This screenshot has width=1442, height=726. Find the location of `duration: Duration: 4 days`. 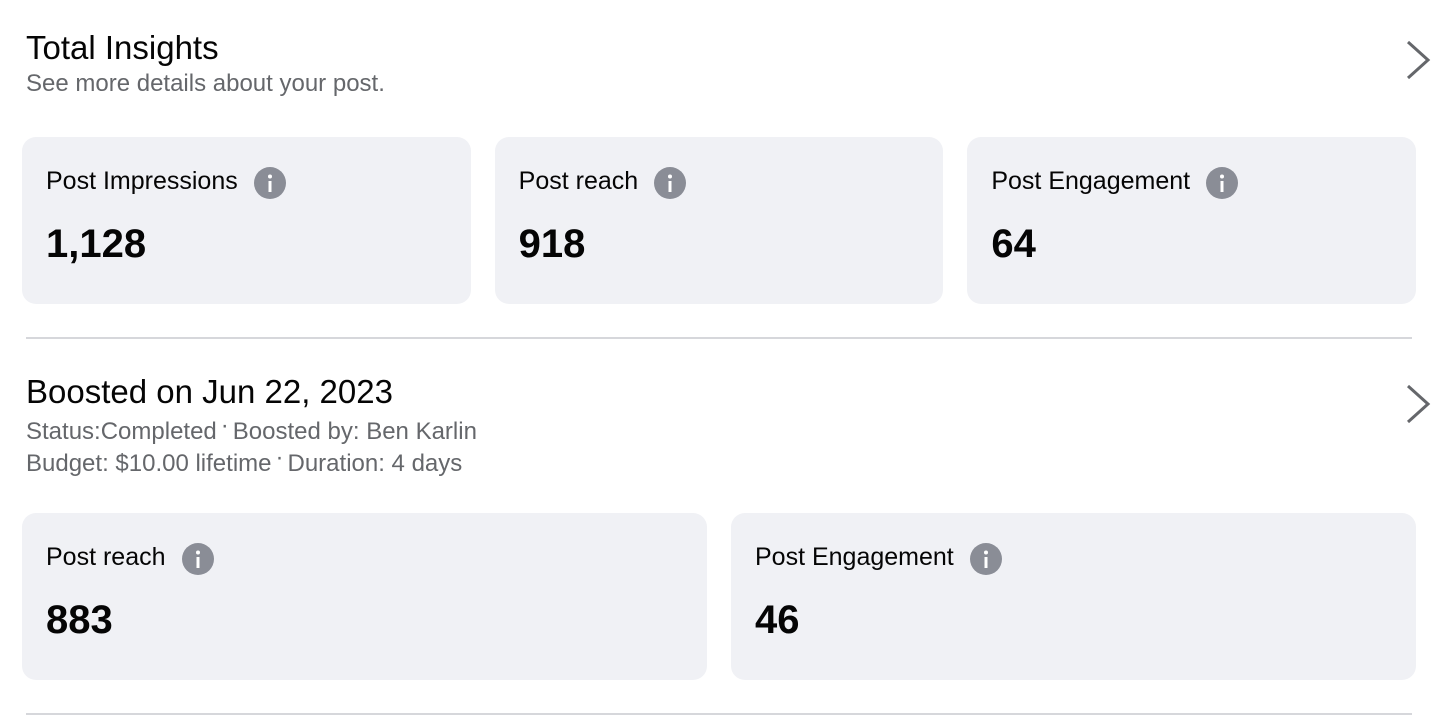

duration: Duration: 4 days is located at coordinates (375, 463).